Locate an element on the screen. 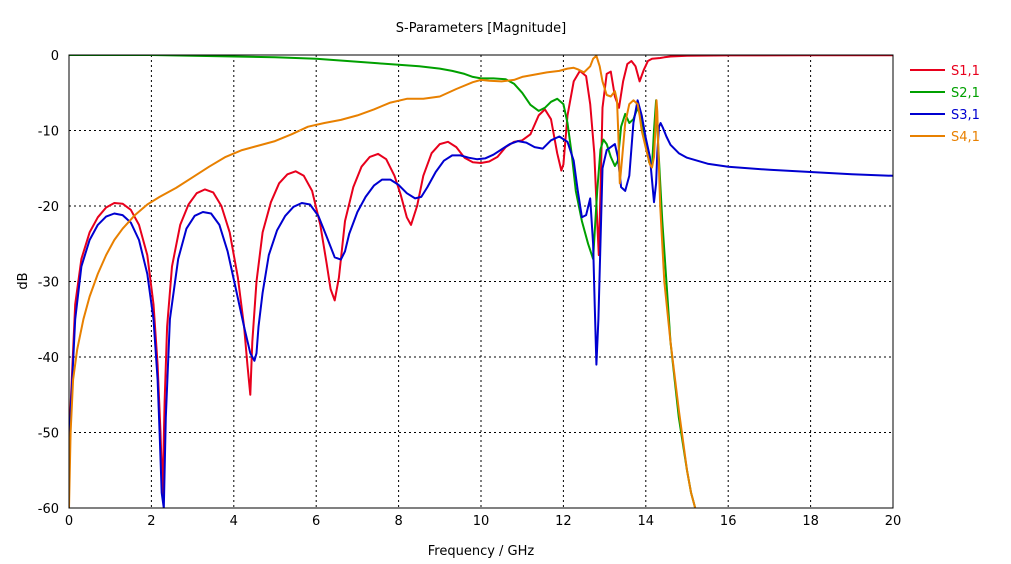  y-tick-label: -30 is located at coordinates (48, 283).